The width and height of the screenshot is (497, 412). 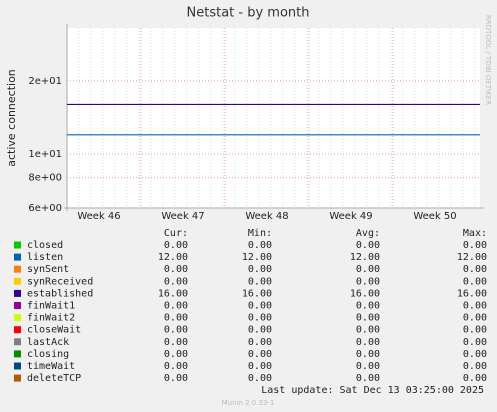 What do you see at coordinates (51, 306) in the screenshot?
I see `legend-label: finWait1` at bounding box center [51, 306].